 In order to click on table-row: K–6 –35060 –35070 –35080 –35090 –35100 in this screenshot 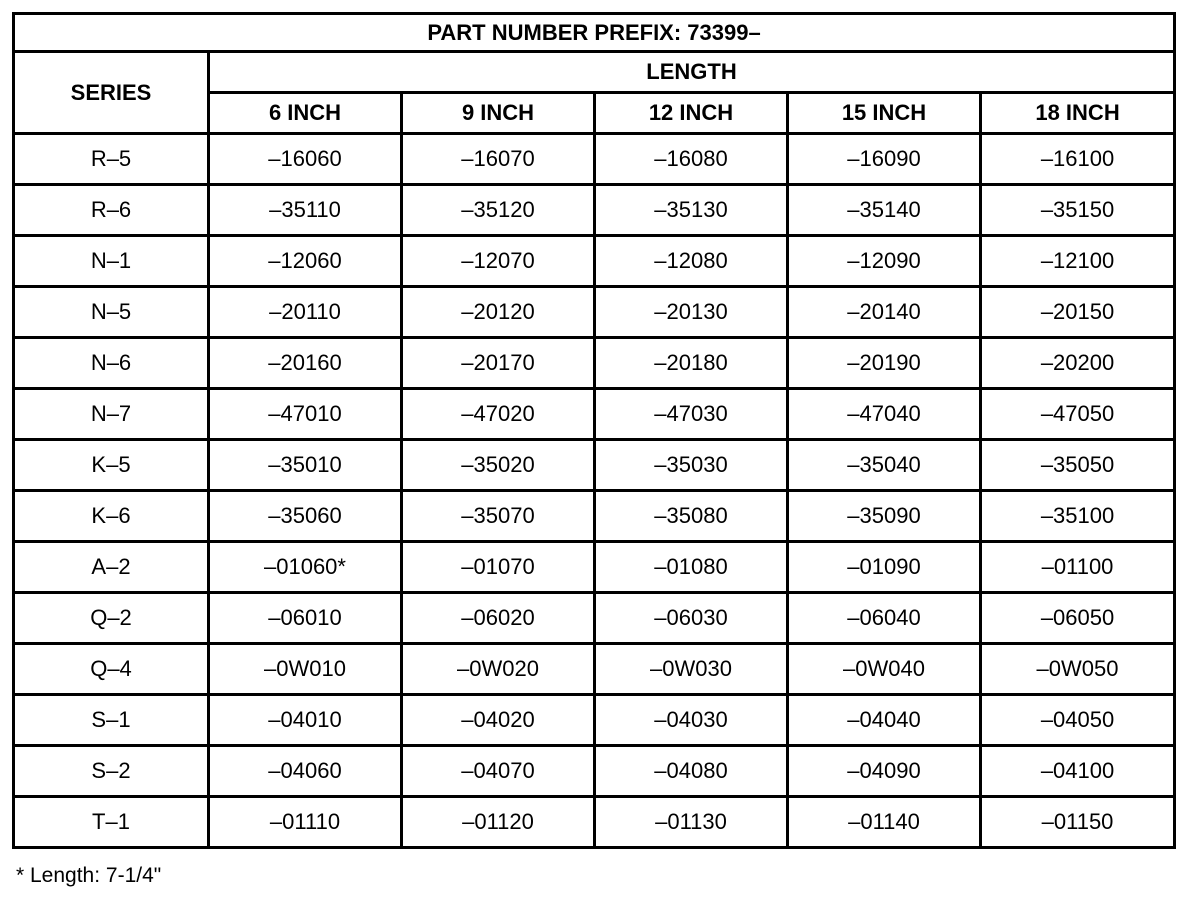, I will do `click(594, 516)`.